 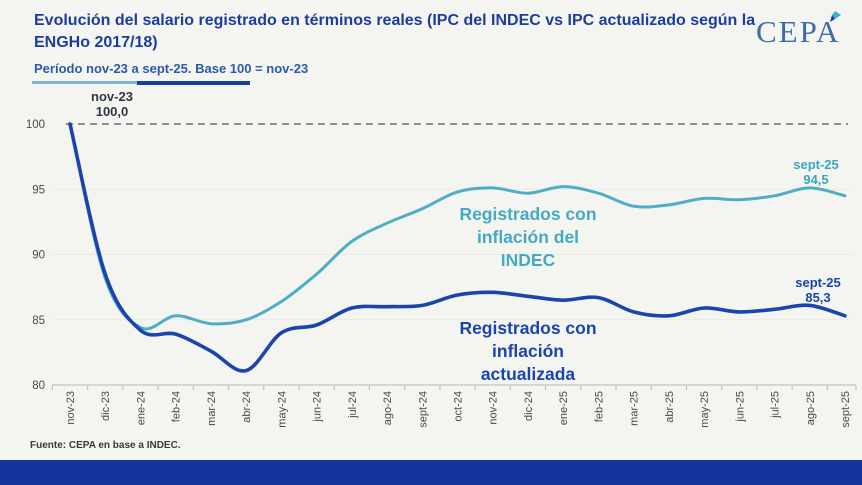 I want to click on subtitle-underline-light, so click(x=84, y=82).